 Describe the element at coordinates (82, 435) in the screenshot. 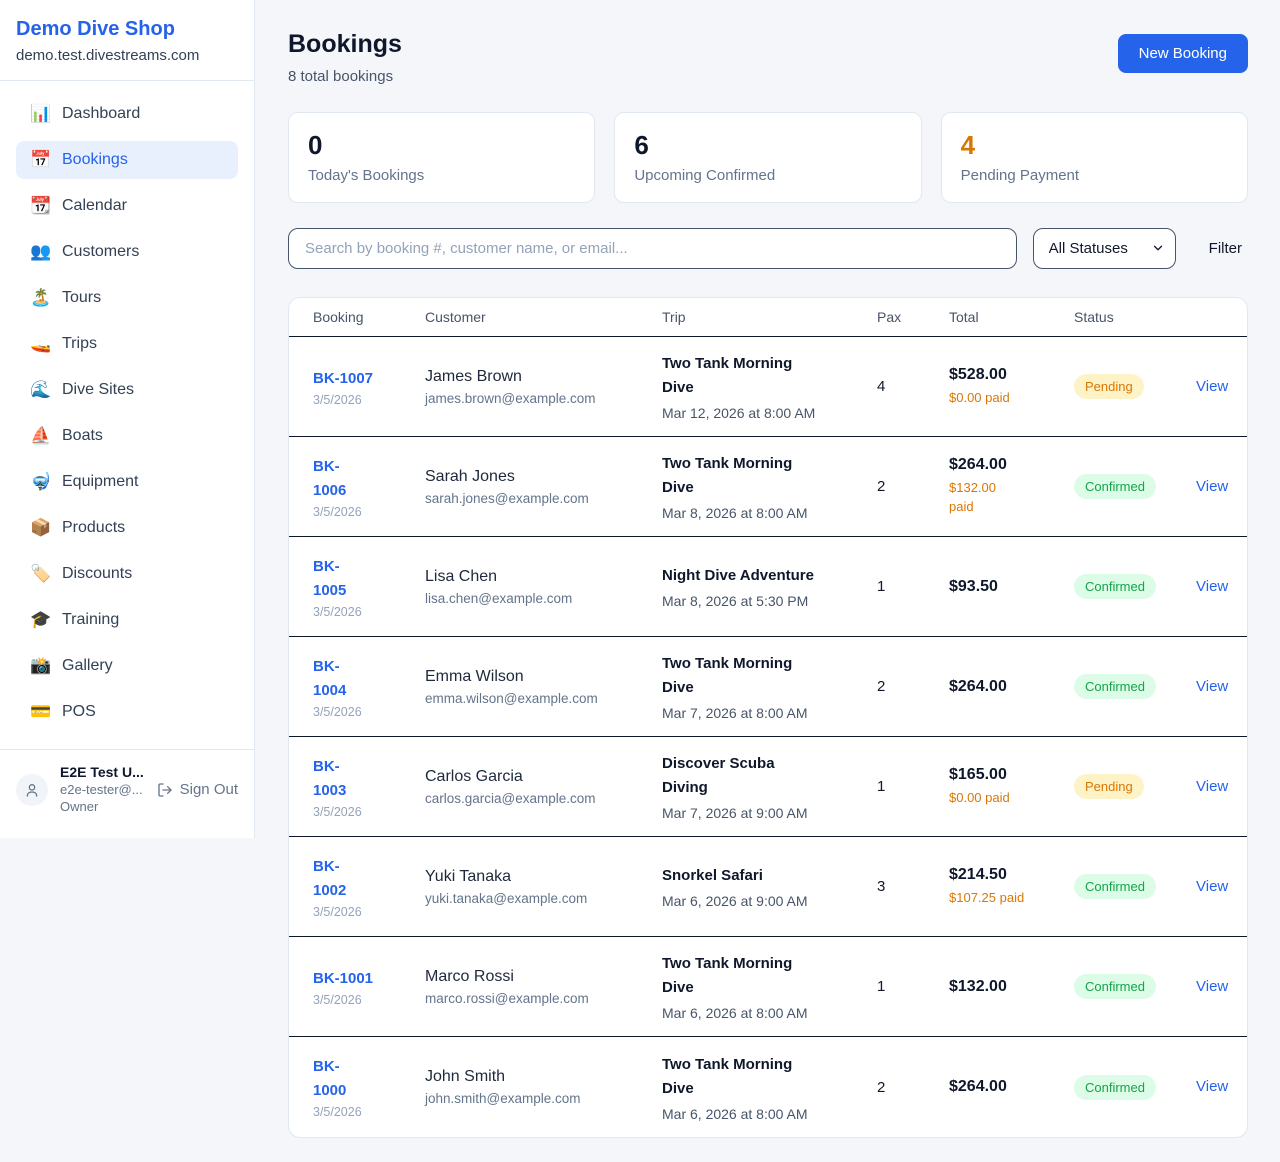

I see `nav-item-label: Boats` at that location.